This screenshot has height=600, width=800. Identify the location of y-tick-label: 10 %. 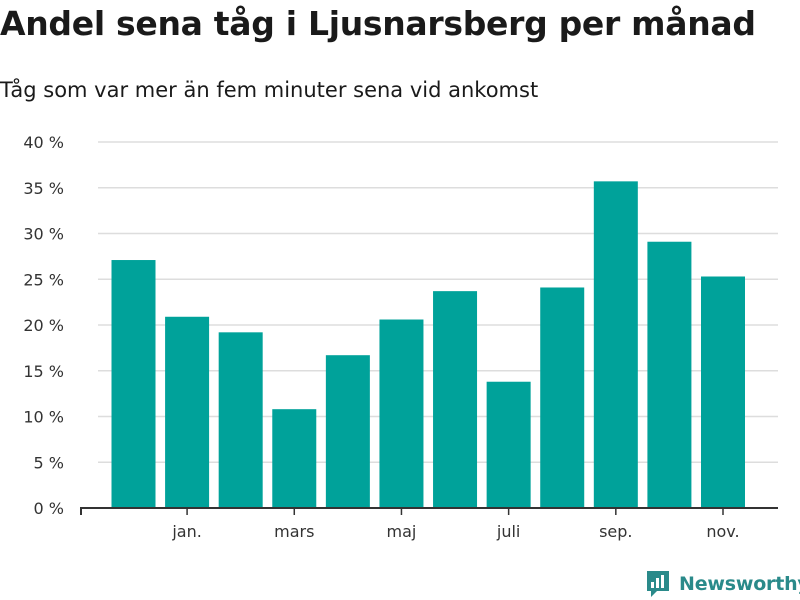
(43, 417).